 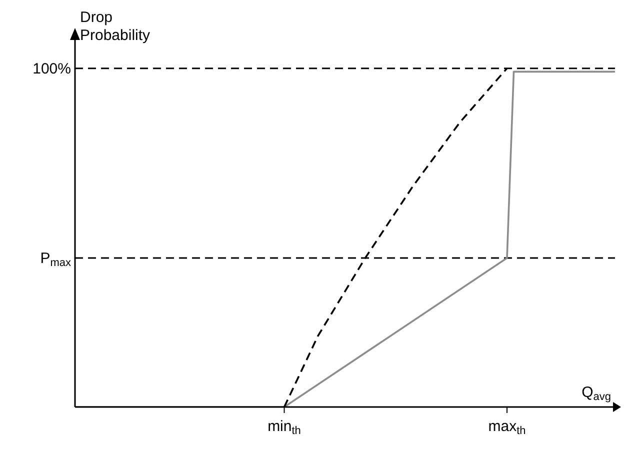 What do you see at coordinates (284, 428) in the screenshot?
I see `x-tick-label: min$_{th}$` at bounding box center [284, 428].